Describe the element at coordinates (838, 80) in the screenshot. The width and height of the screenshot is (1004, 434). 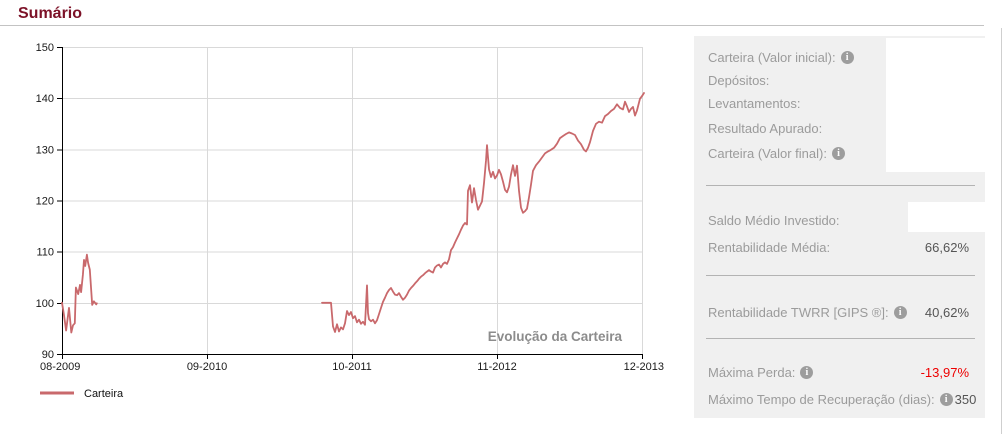
I see `panel-row-depositos: Depósitos:` at that location.